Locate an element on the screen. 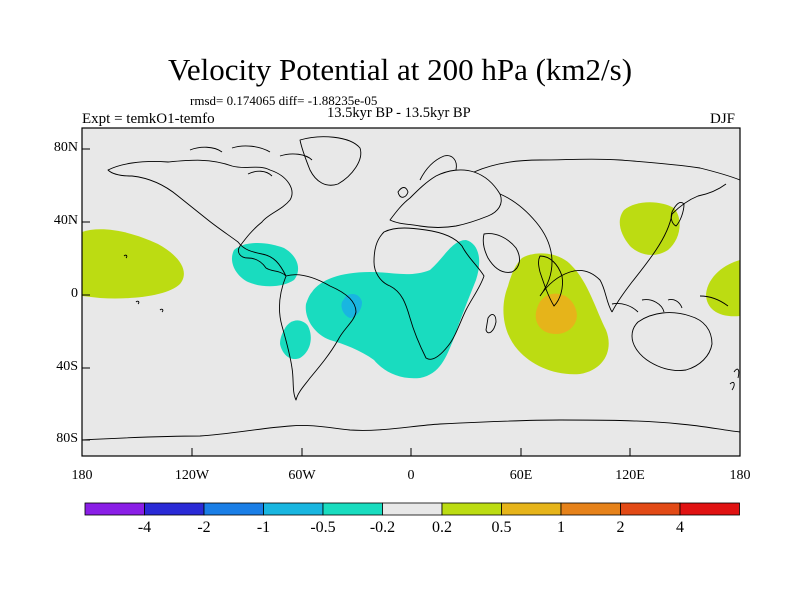 The width and height of the screenshot is (800, 600). xtick-label-180w: 180 is located at coordinates (82, 475).